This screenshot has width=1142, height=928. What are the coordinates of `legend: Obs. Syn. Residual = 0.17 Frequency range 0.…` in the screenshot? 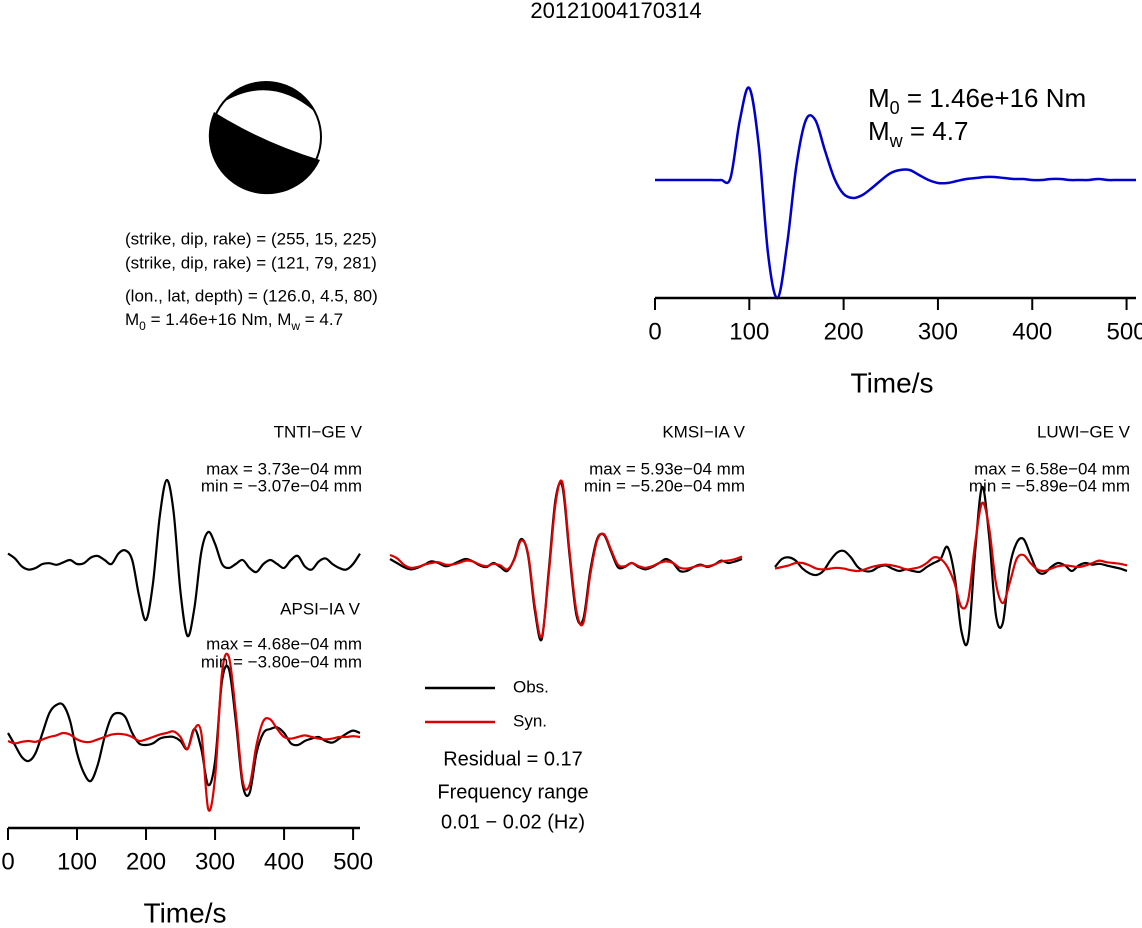 It's located at (507, 755).